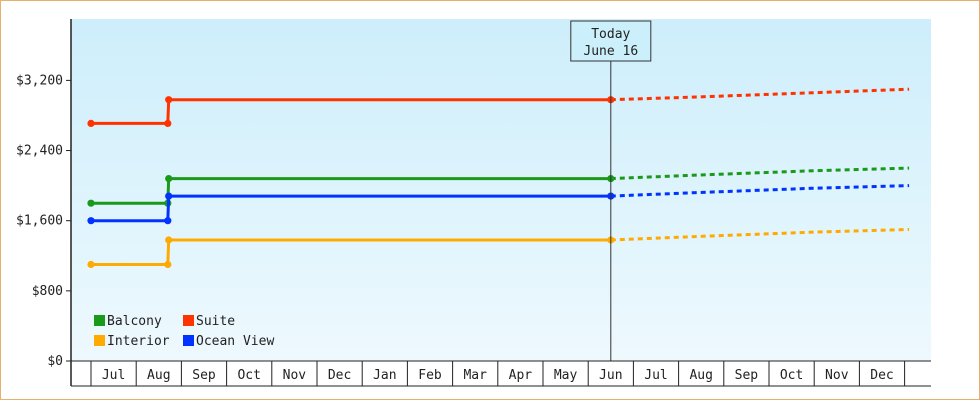 The width and height of the screenshot is (980, 400). I want to click on x-tick-label: Jun, so click(610, 375).